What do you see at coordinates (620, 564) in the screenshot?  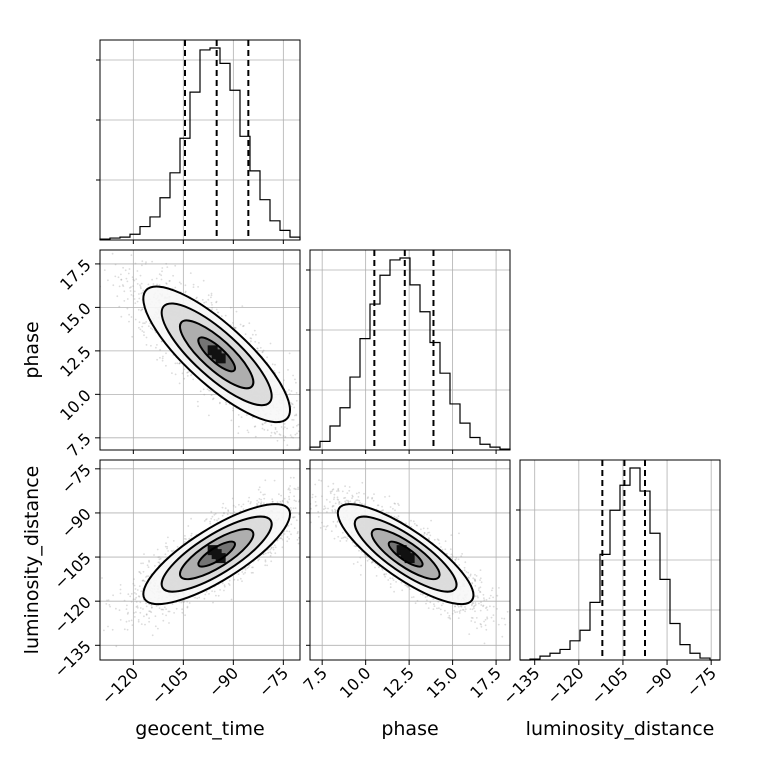 I see `histogram-step-line` at bounding box center [620, 564].